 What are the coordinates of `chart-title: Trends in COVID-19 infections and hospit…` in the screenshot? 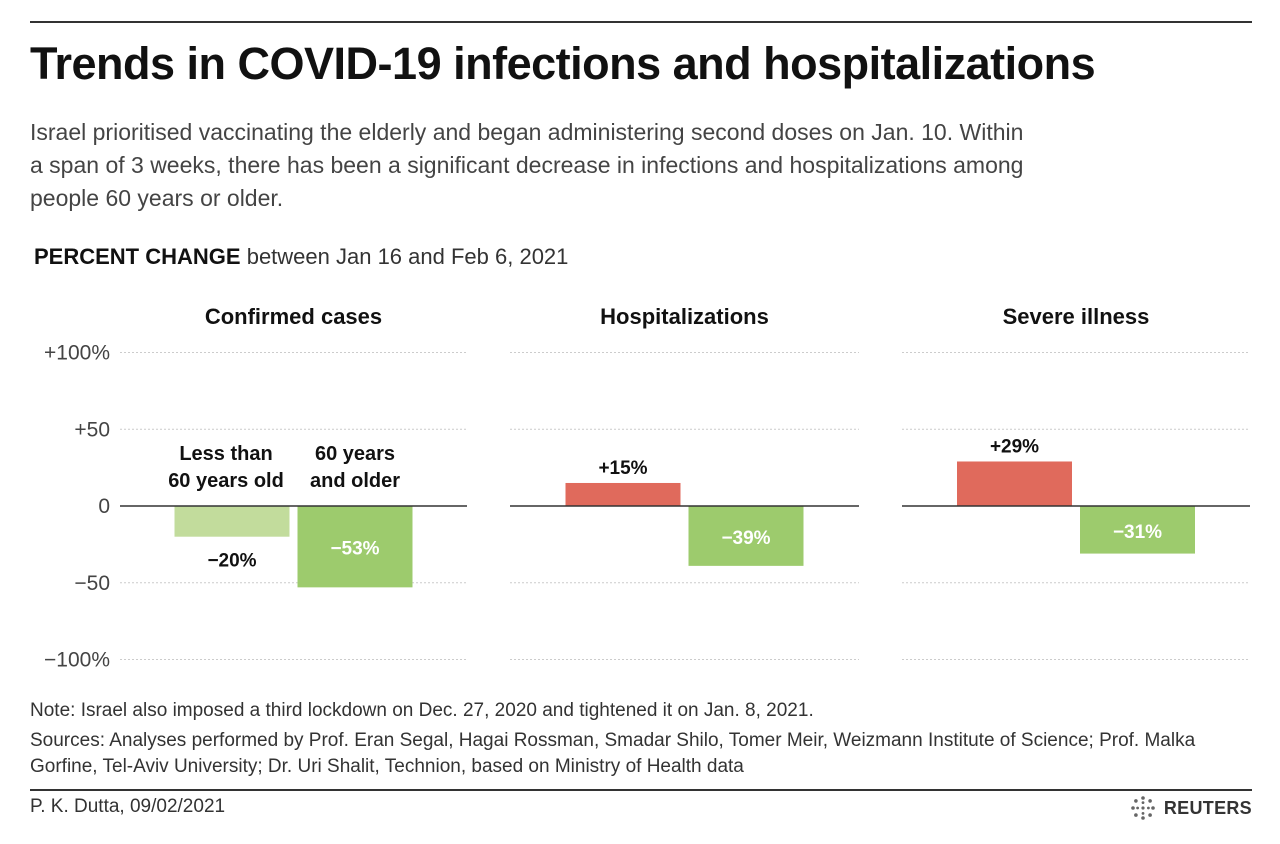 It's located at (563, 63).